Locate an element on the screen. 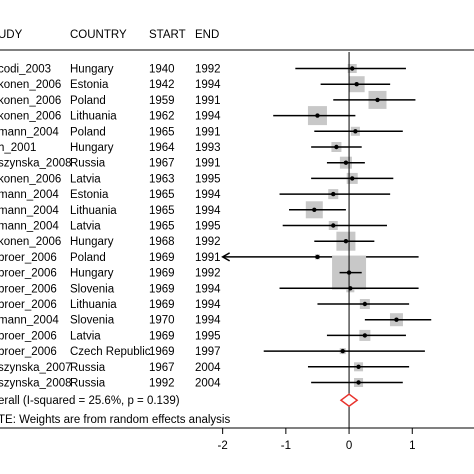 This screenshot has width=474, height=474. x-tick-label: -2 is located at coordinates (223, 446).